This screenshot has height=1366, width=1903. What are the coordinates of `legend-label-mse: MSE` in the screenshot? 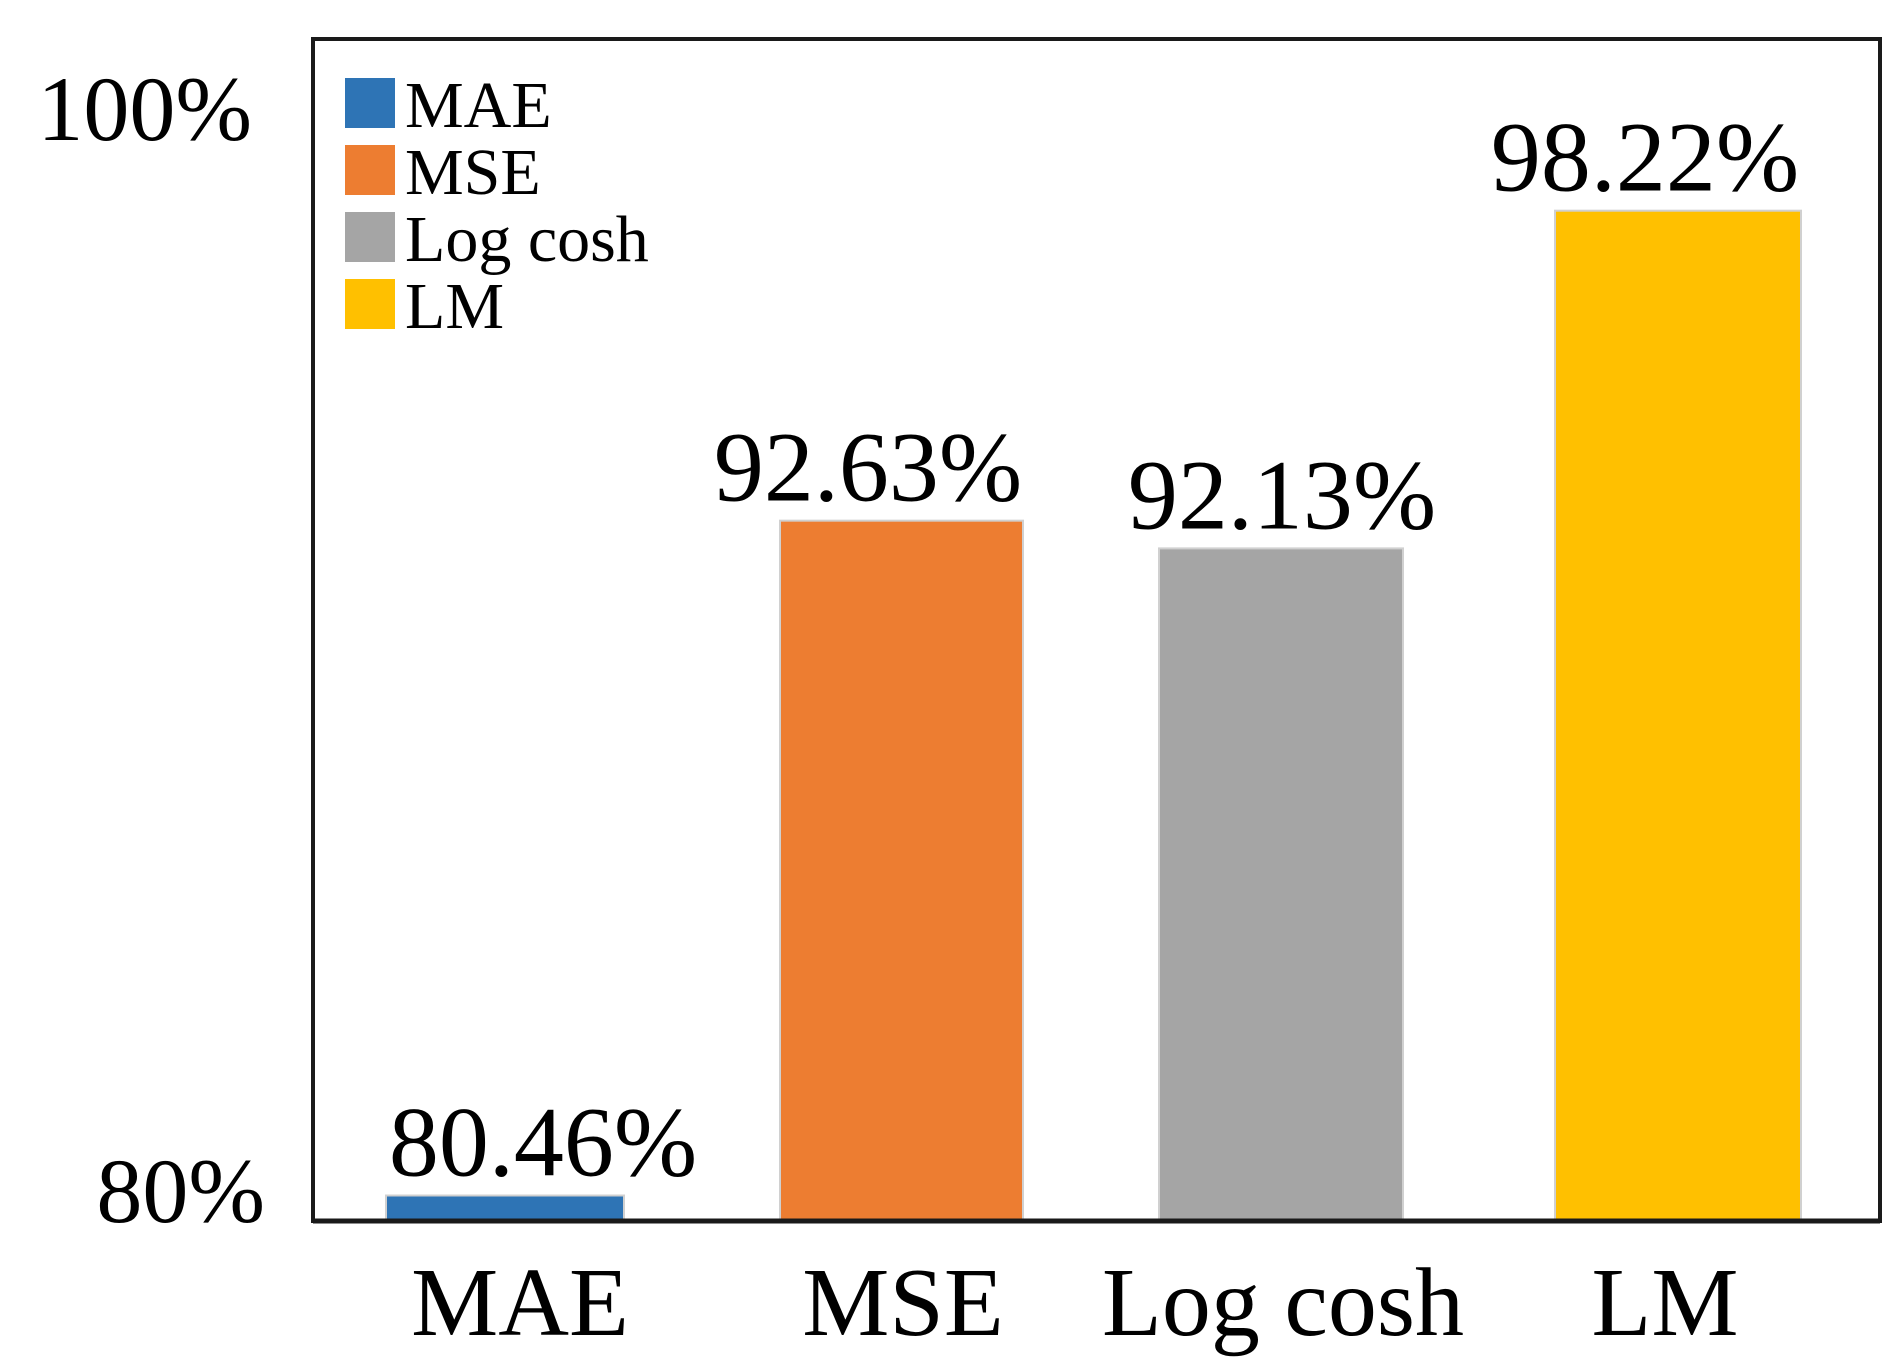 It's located at (473, 172).